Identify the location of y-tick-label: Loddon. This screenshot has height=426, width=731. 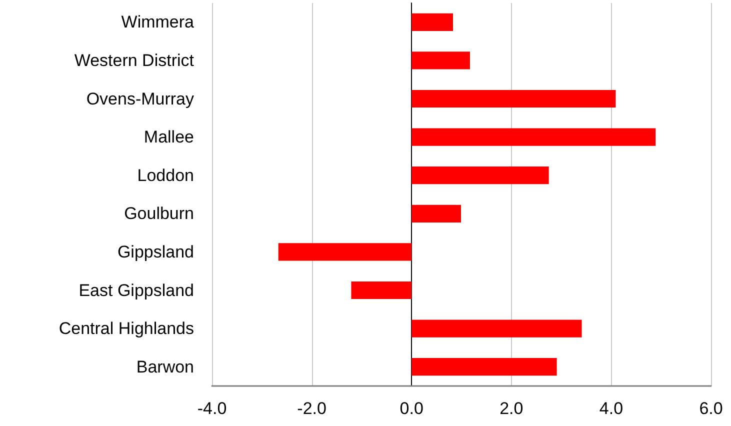
(165, 175).